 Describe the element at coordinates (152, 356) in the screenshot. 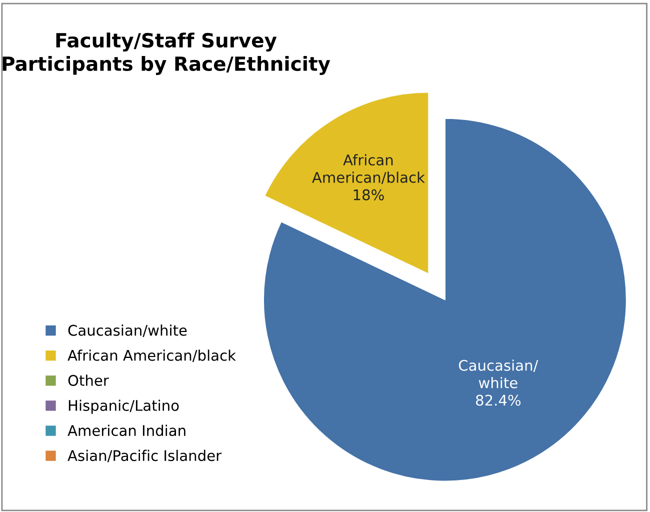

I see `legend-label: African American/black` at that location.